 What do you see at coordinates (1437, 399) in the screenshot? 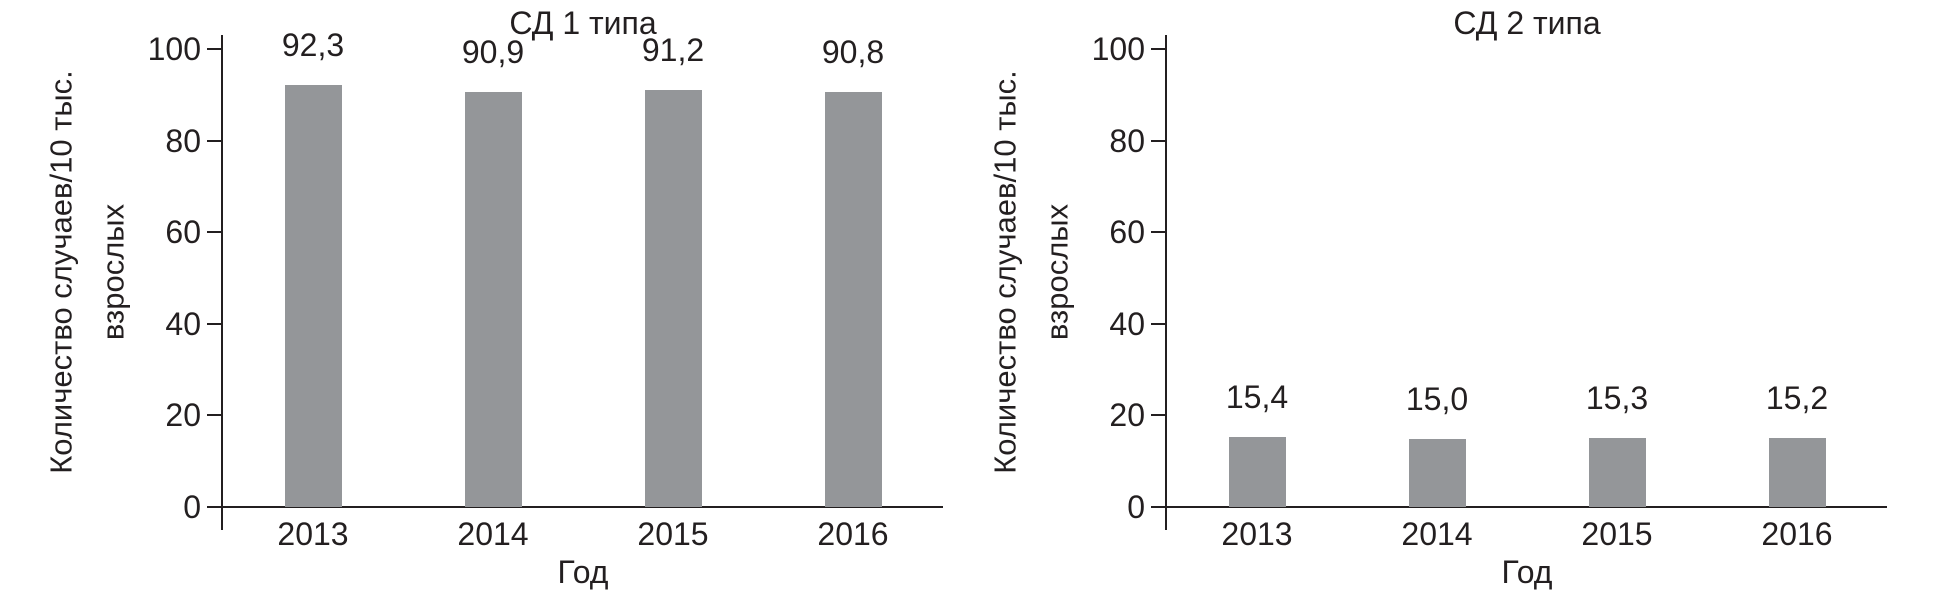
I see `bar-value-label: 15,0` at bounding box center [1437, 399].